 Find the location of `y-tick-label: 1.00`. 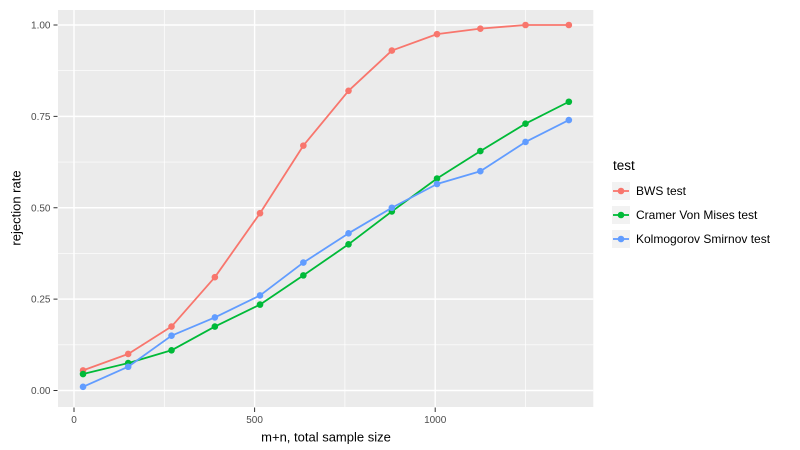

y-tick-label: 1.00 is located at coordinates (41, 26).